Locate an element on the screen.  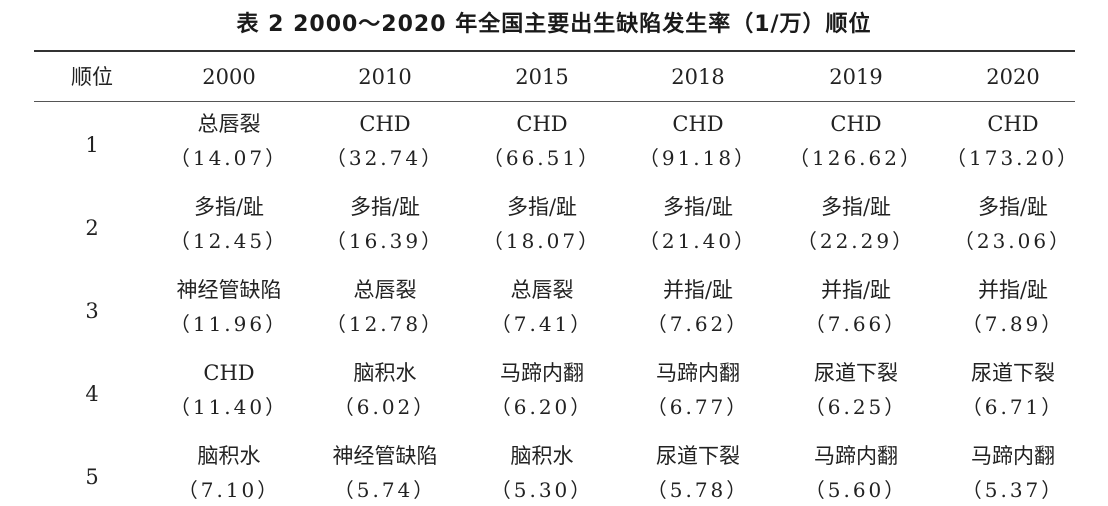
incidence-rate: （6.20） is located at coordinates (542, 407).